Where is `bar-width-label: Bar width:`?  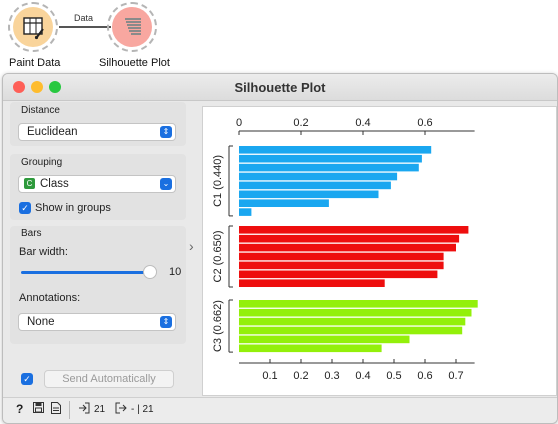
bar-width-label: Bar width: is located at coordinates (43, 252).